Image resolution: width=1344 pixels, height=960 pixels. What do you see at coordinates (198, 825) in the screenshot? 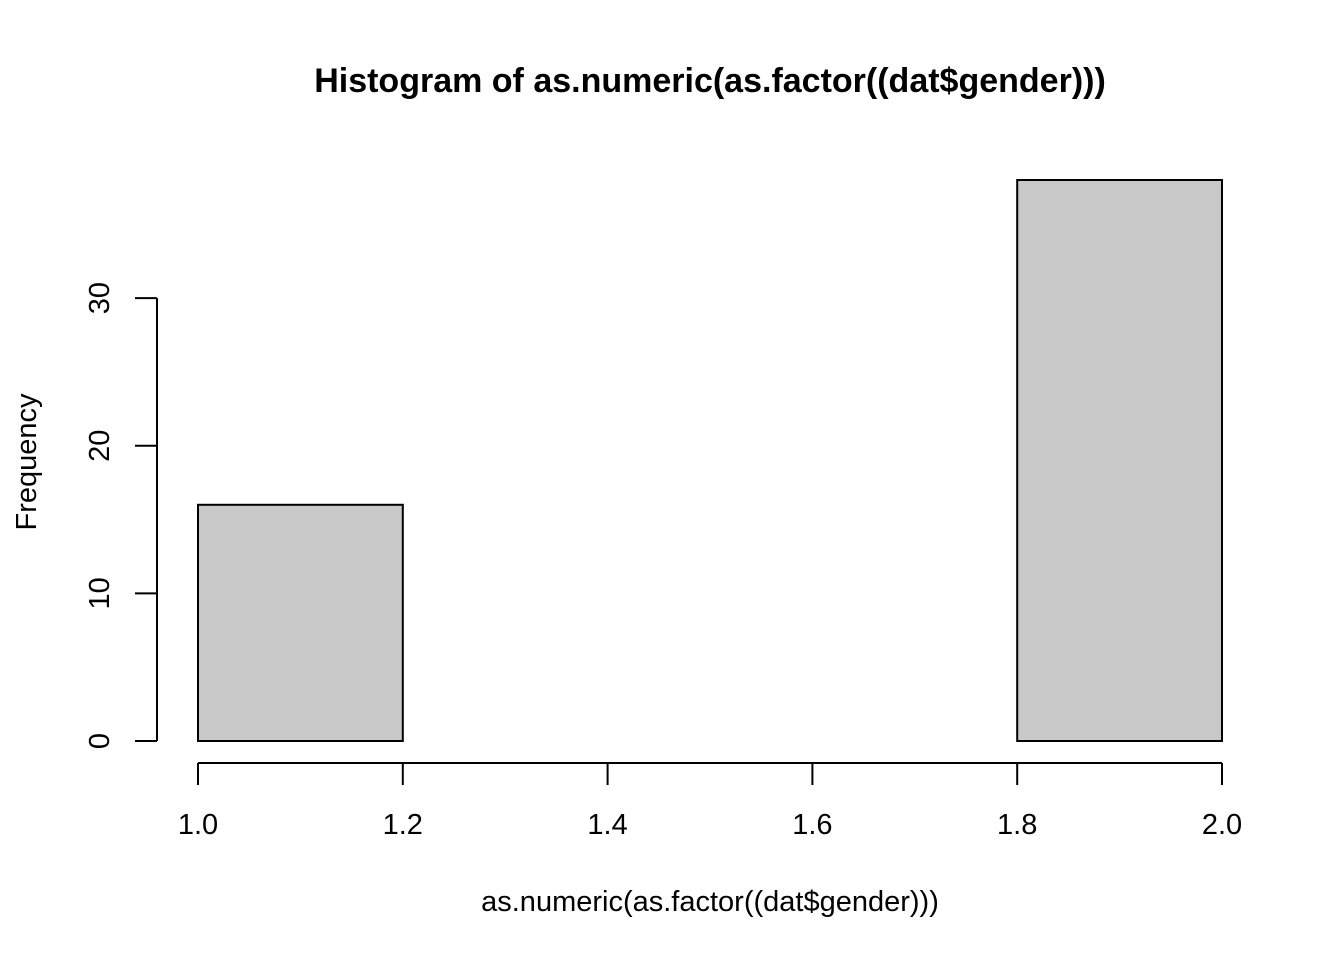
I see `x-tick-label: 1.0` at bounding box center [198, 825].